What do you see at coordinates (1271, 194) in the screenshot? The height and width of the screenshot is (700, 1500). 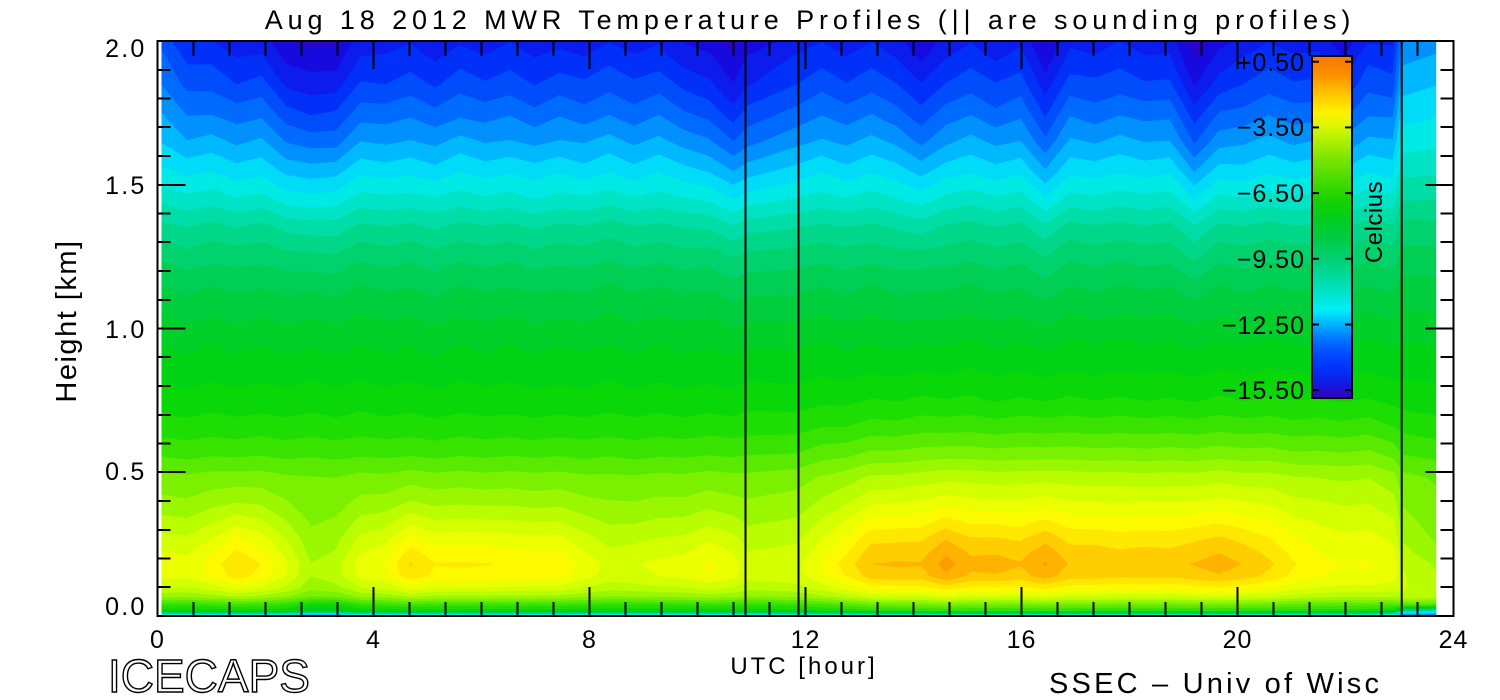 I see `svg-text: −6.50` at bounding box center [1271, 194].